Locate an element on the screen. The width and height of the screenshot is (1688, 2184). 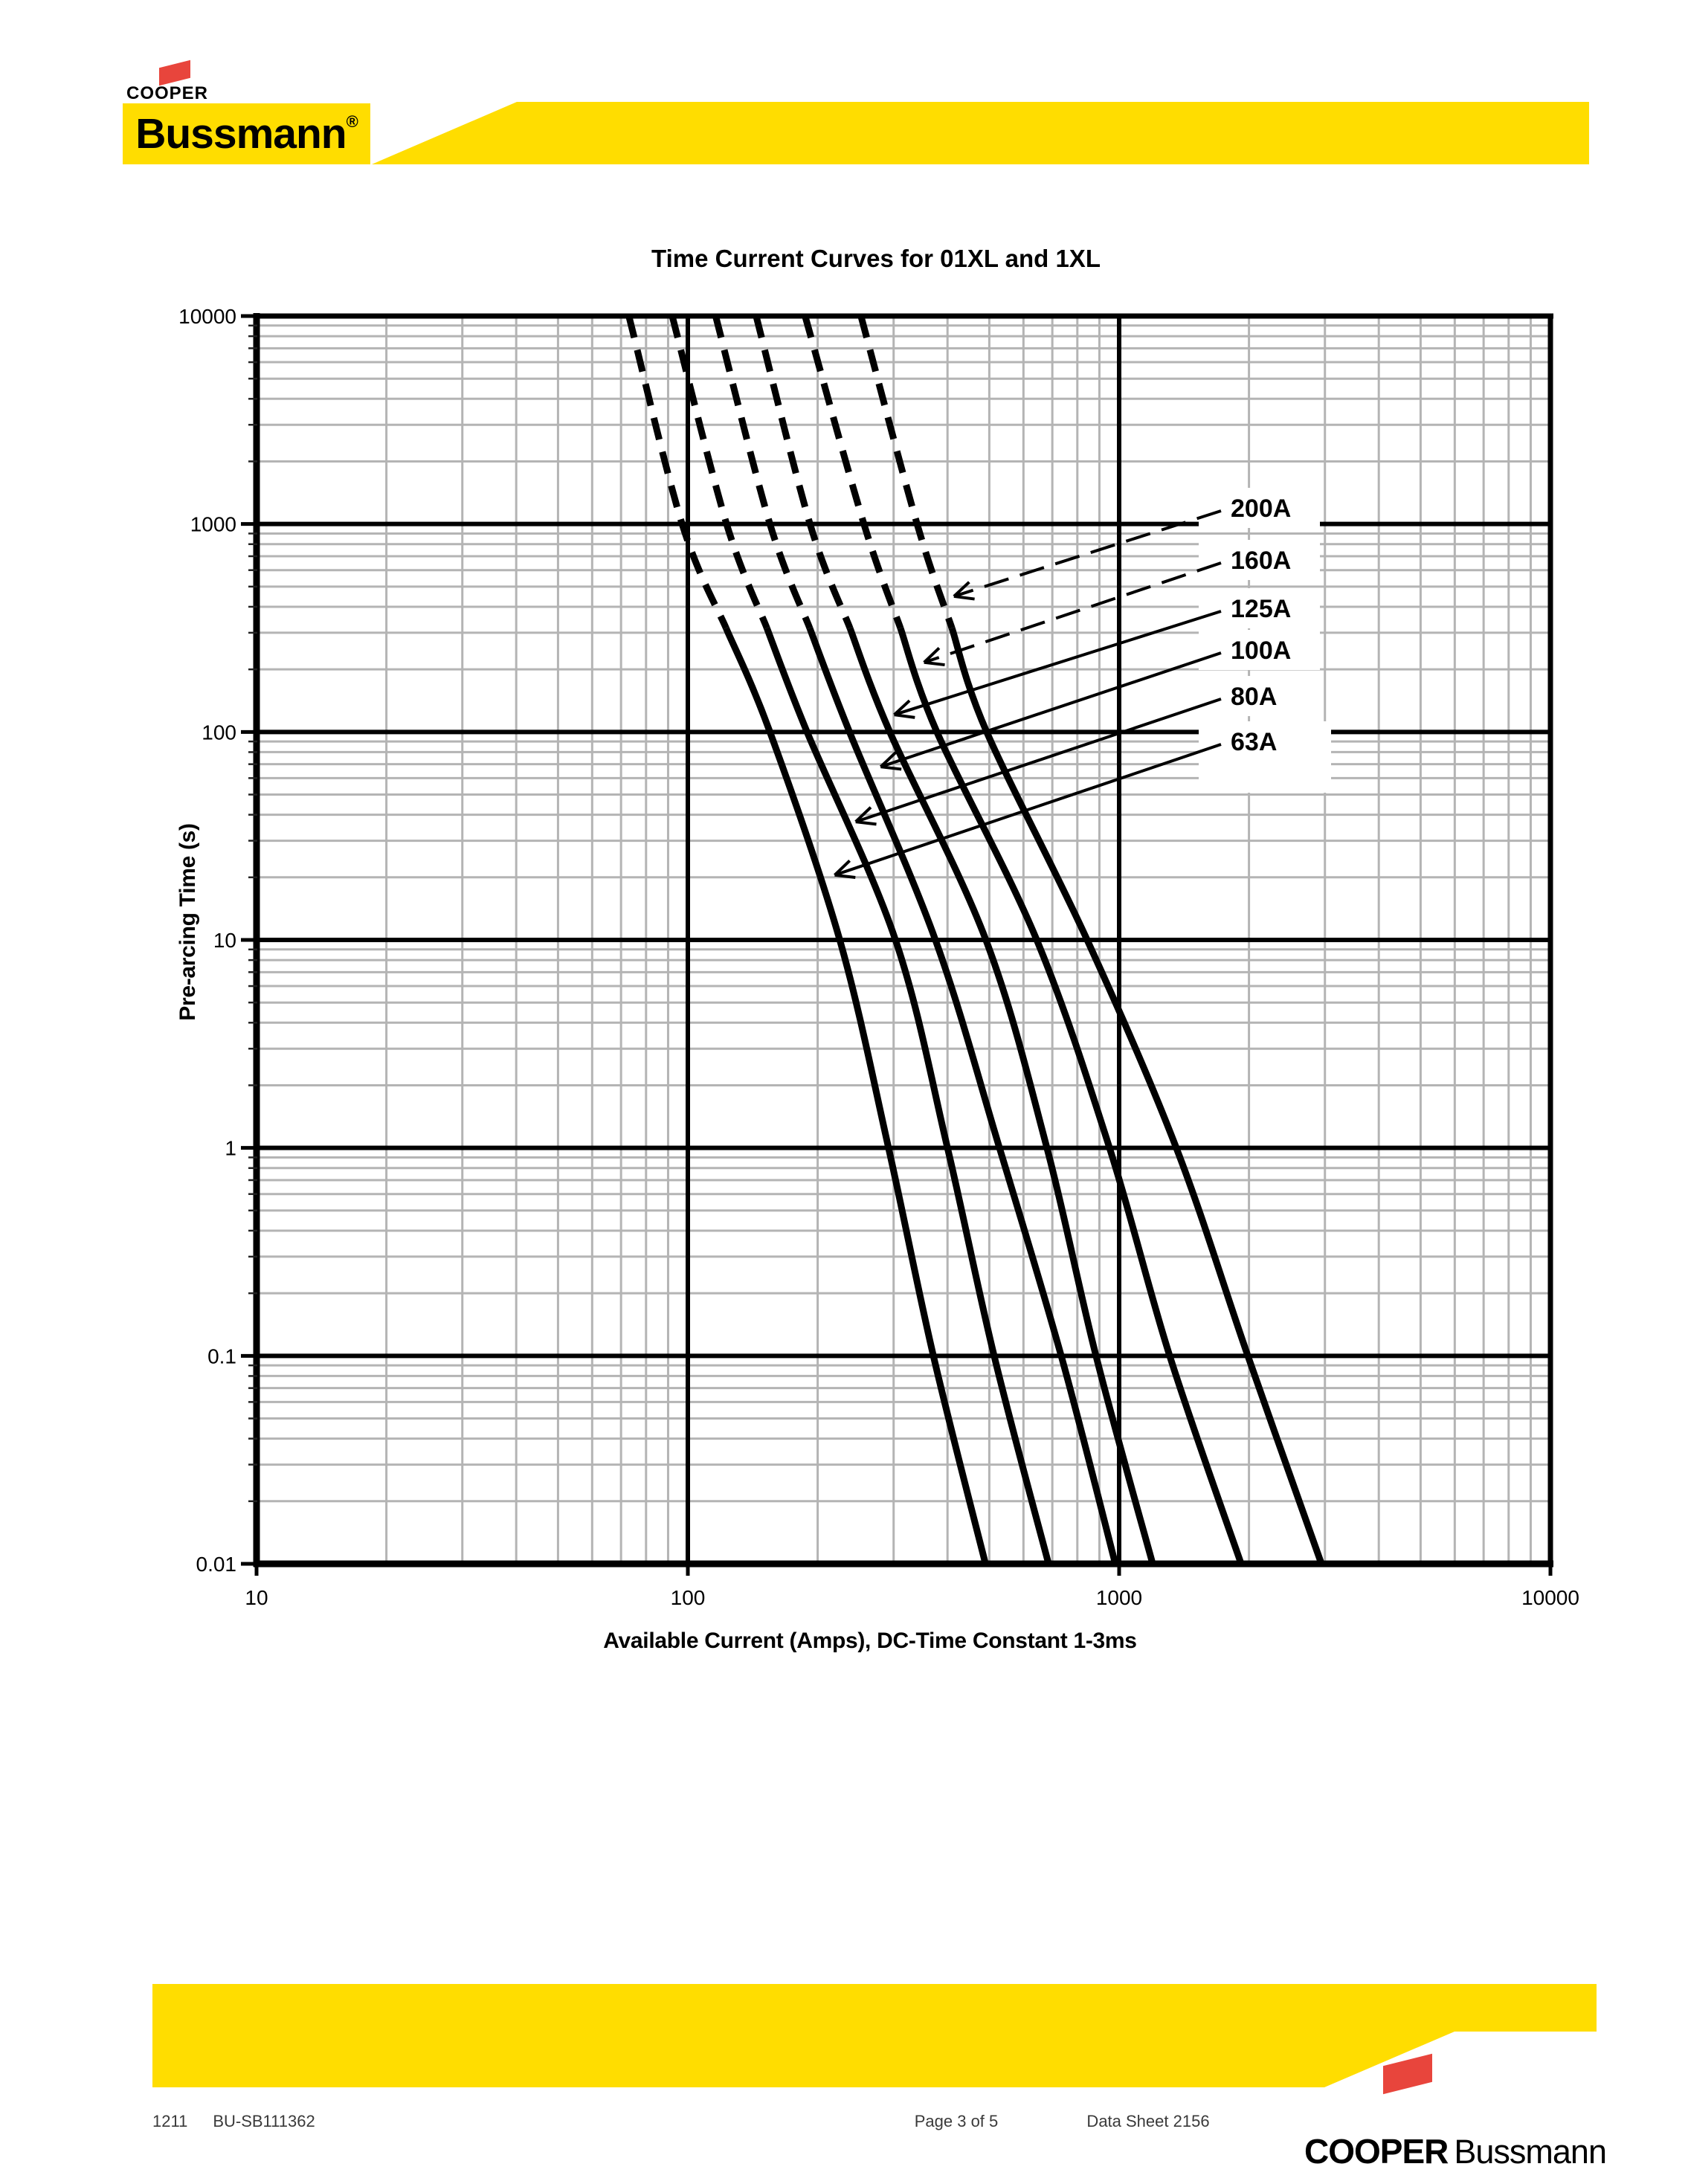
x-tick-label: 10 is located at coordinates (256, 1598).